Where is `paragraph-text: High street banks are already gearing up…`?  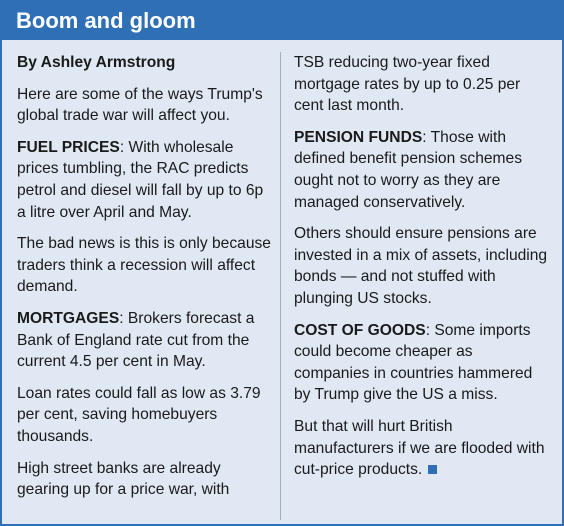
paragraph-text: High street banks are already gearing up… is located at coordinates (123, 479).